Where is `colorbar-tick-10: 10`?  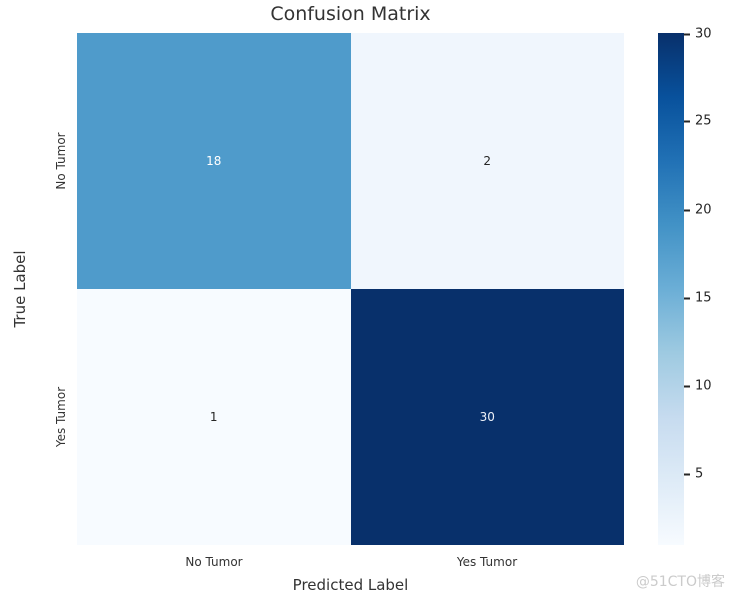
colorbar-tick-10: 10 is located at coordinates (698, 386).